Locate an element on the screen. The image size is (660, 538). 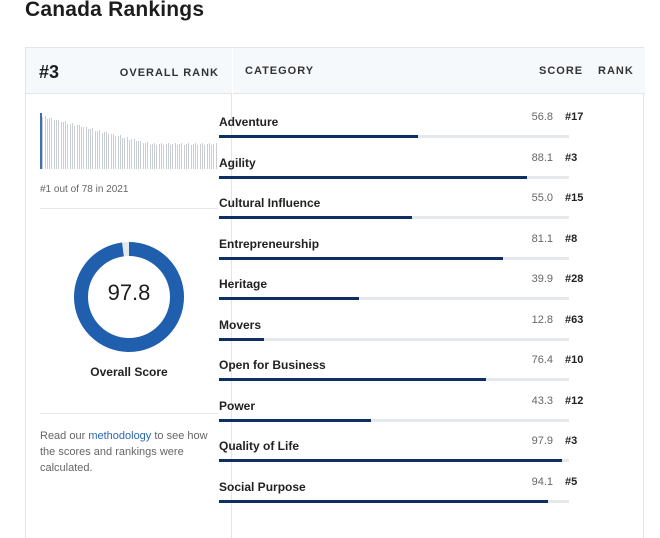
page-title: Canada Rankings is located at coordinates (115, 10).